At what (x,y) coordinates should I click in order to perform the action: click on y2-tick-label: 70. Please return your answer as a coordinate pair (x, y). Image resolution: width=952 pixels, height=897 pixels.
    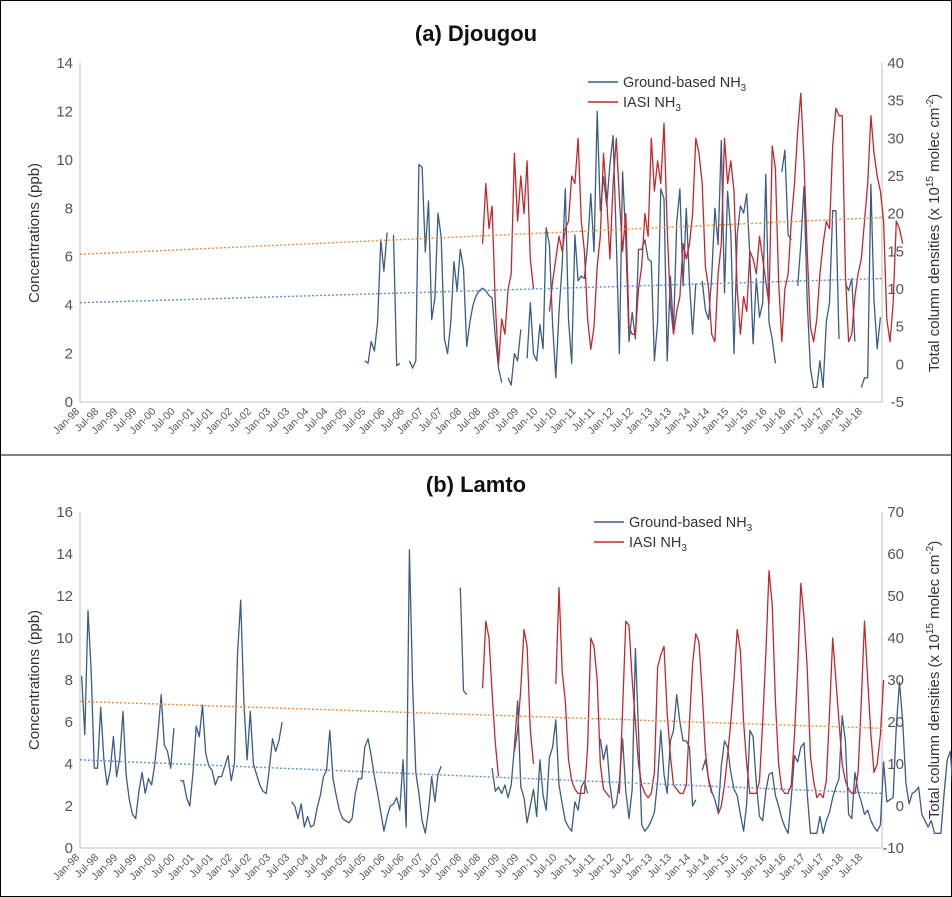
    Looking at the image, I should click on (895, 512).